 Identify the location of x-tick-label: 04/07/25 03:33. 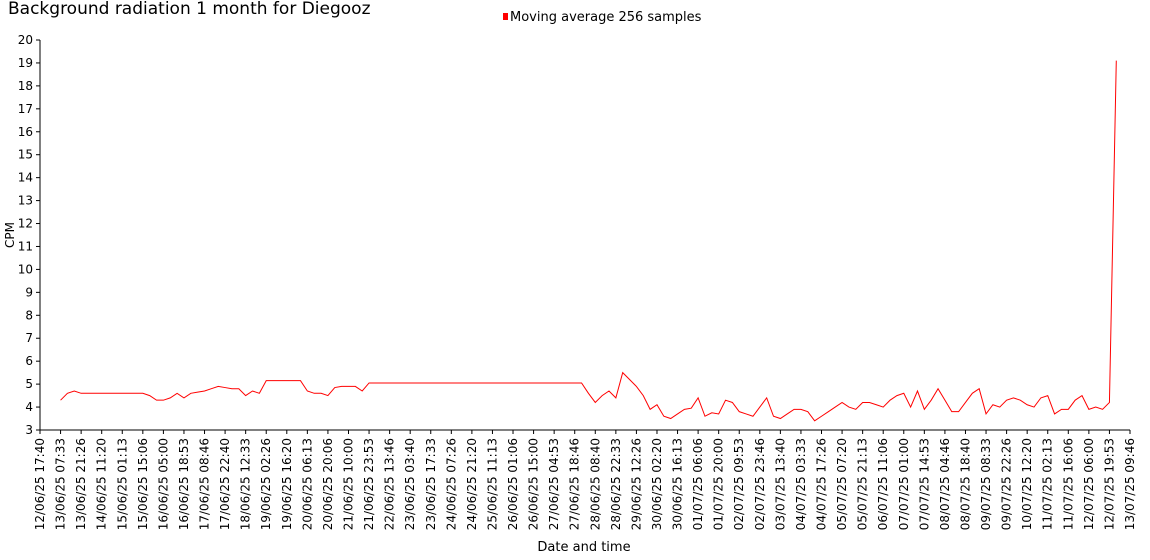
(801, 484).